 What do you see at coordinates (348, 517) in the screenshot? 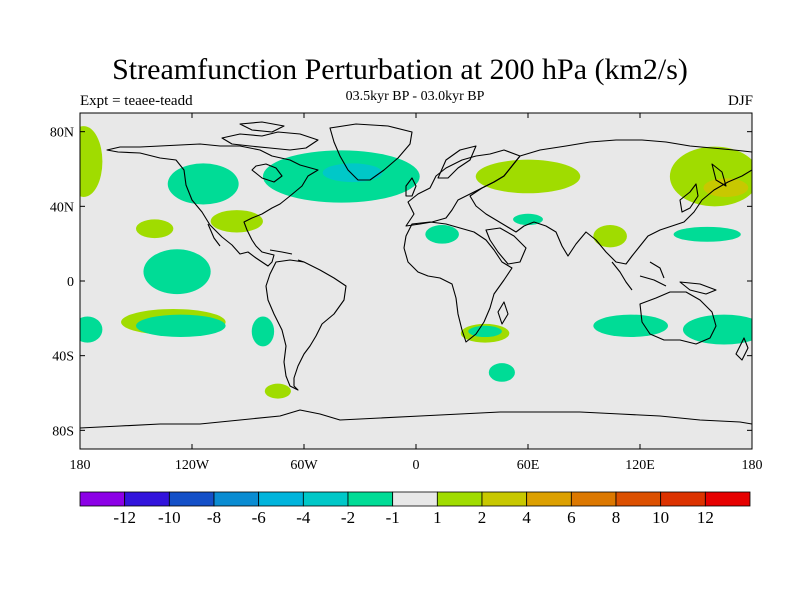
I see `colorbar-label-5: -2` at bounding box center [348, 517].